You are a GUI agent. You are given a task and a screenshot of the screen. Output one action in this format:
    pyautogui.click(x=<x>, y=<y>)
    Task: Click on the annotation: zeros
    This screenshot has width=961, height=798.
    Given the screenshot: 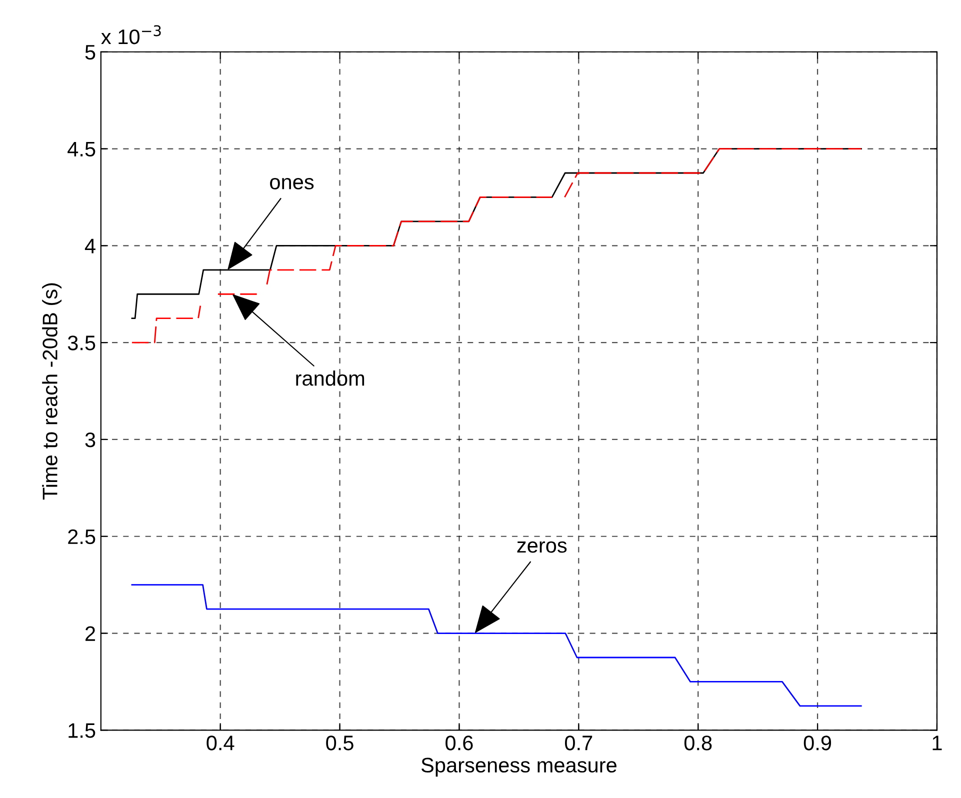 What is the action you would take?
    pyautogui.click(x=542, y=547)
    